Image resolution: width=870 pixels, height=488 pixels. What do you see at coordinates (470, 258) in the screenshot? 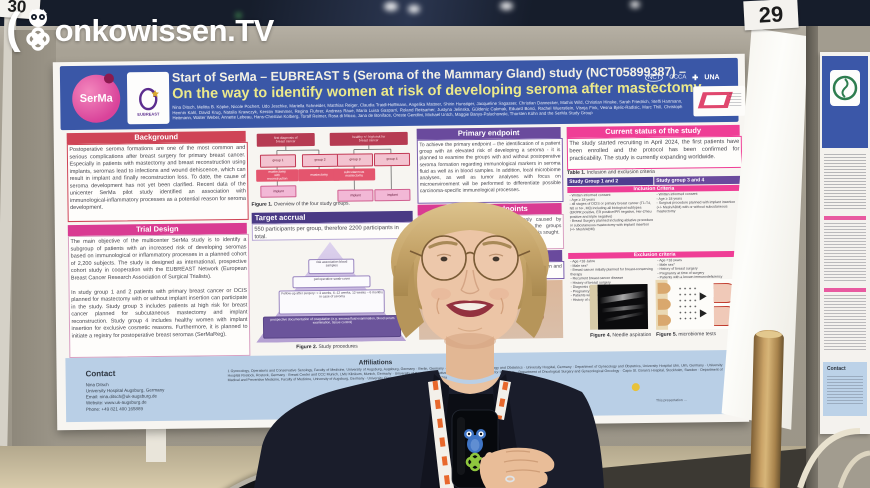
I see `glasses` at bounding box center [470, 258].